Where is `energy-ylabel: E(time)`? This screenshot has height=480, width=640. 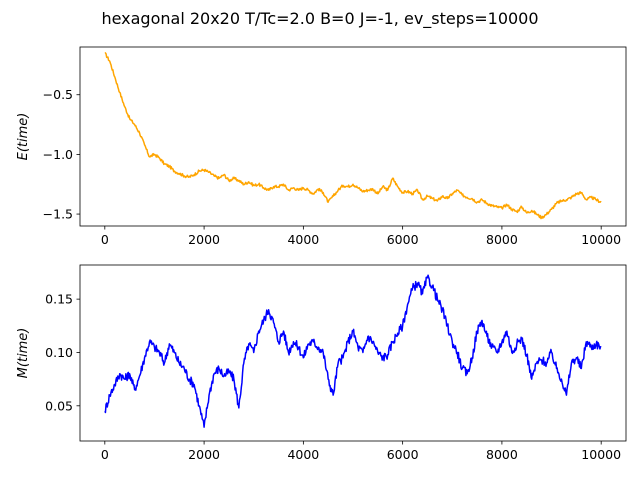
energy-ylabel: E(time) is located at coordinates (23, 137).